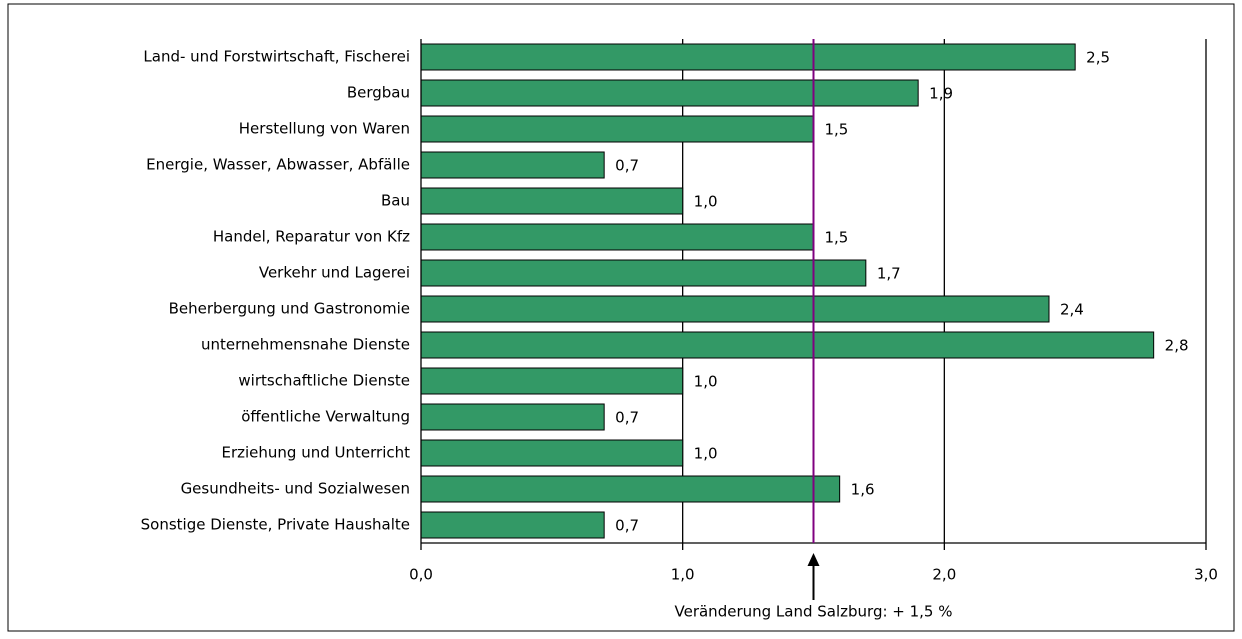 This screenshot has height=639, width=1242. What do you see at coordinates (1177, 346) in the screenshot?
I see `value-label: 2,8` at bounding box center [1177, 346].